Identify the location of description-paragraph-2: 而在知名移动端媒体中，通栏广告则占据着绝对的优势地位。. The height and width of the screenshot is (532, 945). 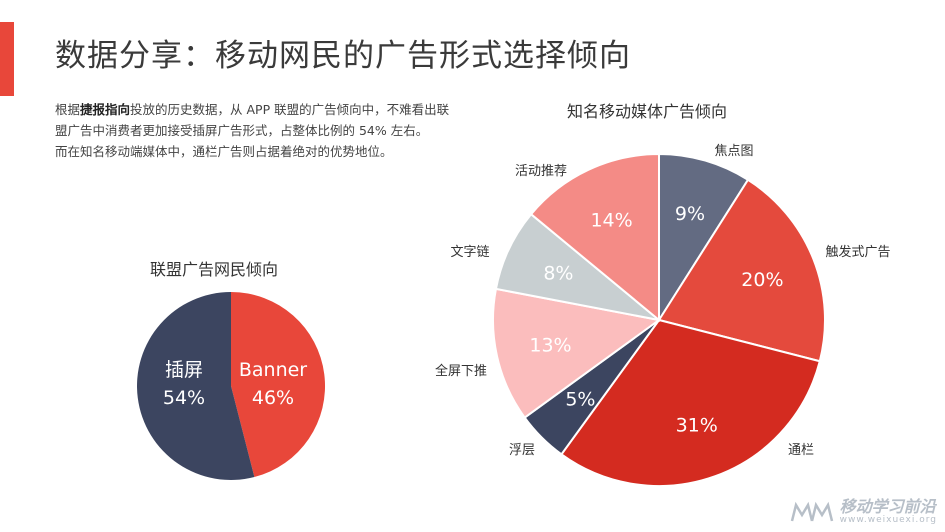
(224, 151).